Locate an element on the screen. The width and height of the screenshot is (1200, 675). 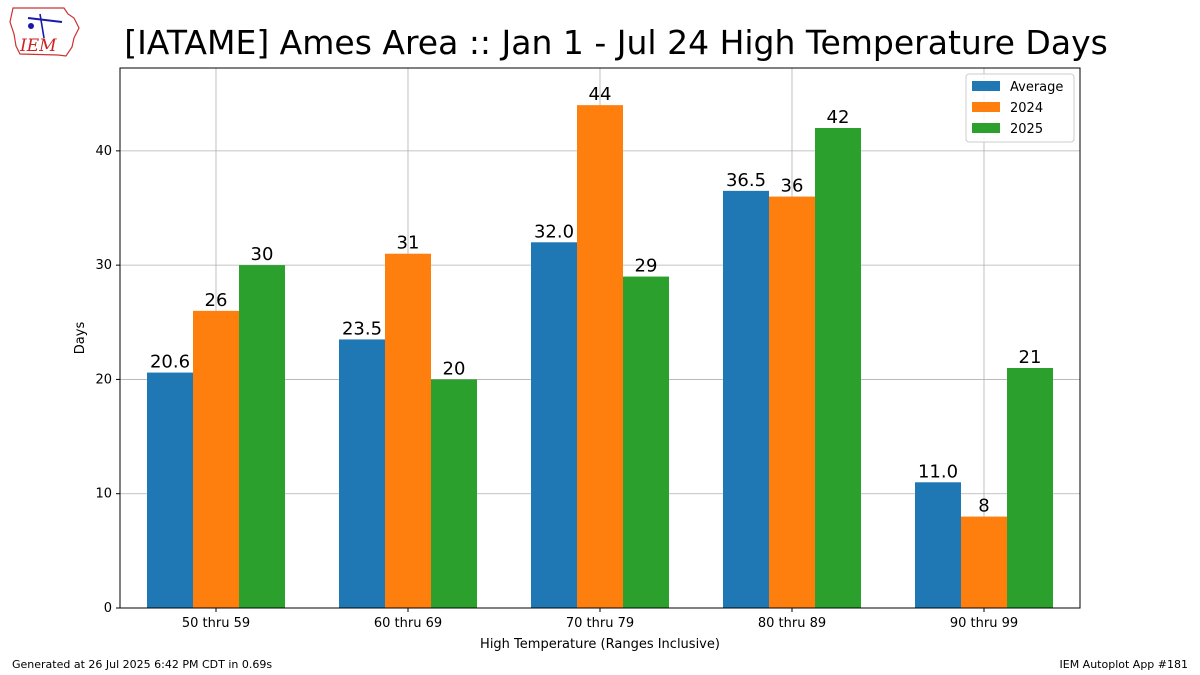
legend: Average 2024 2025 is located at coordinates (1020, 108).